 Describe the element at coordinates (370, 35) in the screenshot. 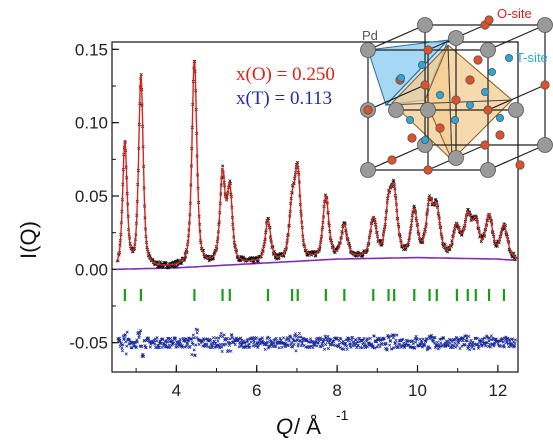

I see `pd-label: Pd` at that location.